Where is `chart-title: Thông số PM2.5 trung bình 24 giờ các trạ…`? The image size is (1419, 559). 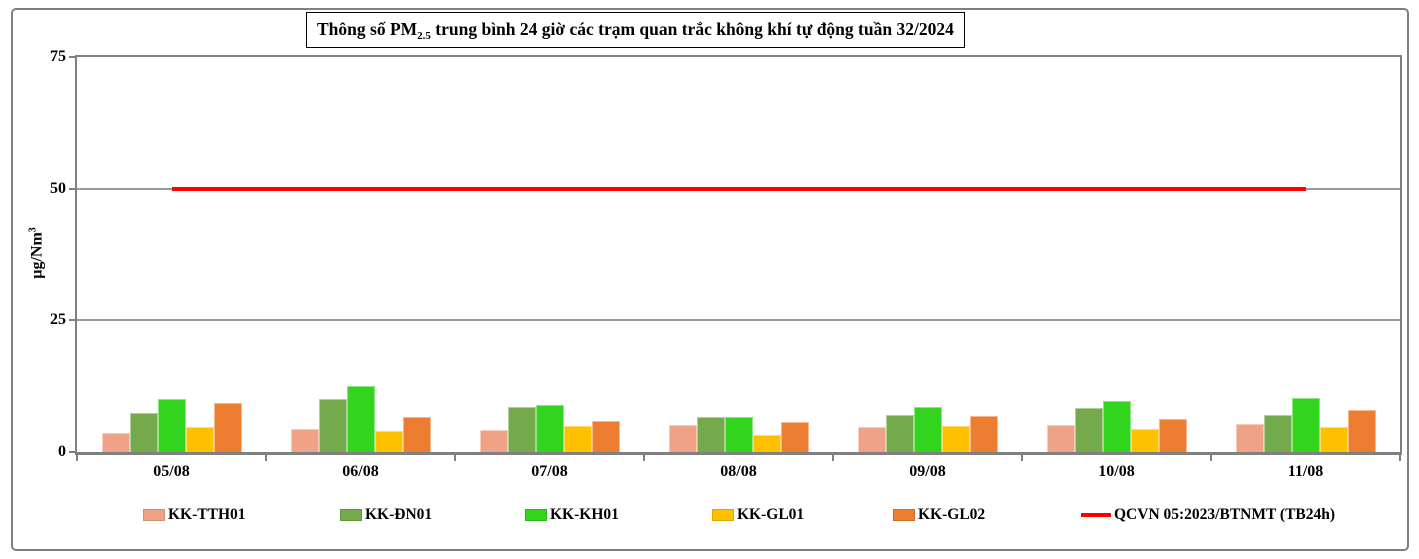 chart-title: Thông số PM2.5 trung bình 24 giờ các trạ… is located at coordinates (635, 30).